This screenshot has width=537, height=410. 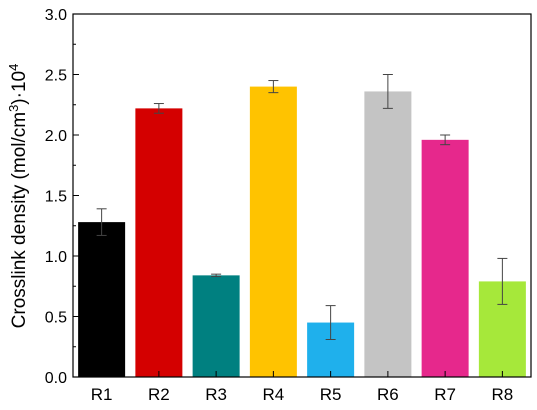 I want to click on y-axis-ticks: 0.0 0.5 1.0 1.5 2.0 2.5 3.0, so click(x=62, y=197).